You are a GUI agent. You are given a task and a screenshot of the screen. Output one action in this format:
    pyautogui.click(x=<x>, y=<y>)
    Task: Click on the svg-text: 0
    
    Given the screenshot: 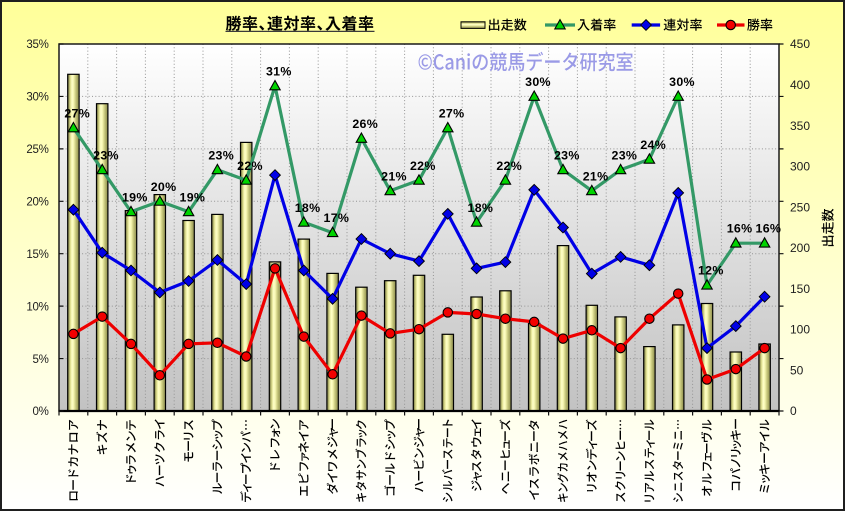 What is the action you would take?
    pyautogui.click(x=793, y=411)
    